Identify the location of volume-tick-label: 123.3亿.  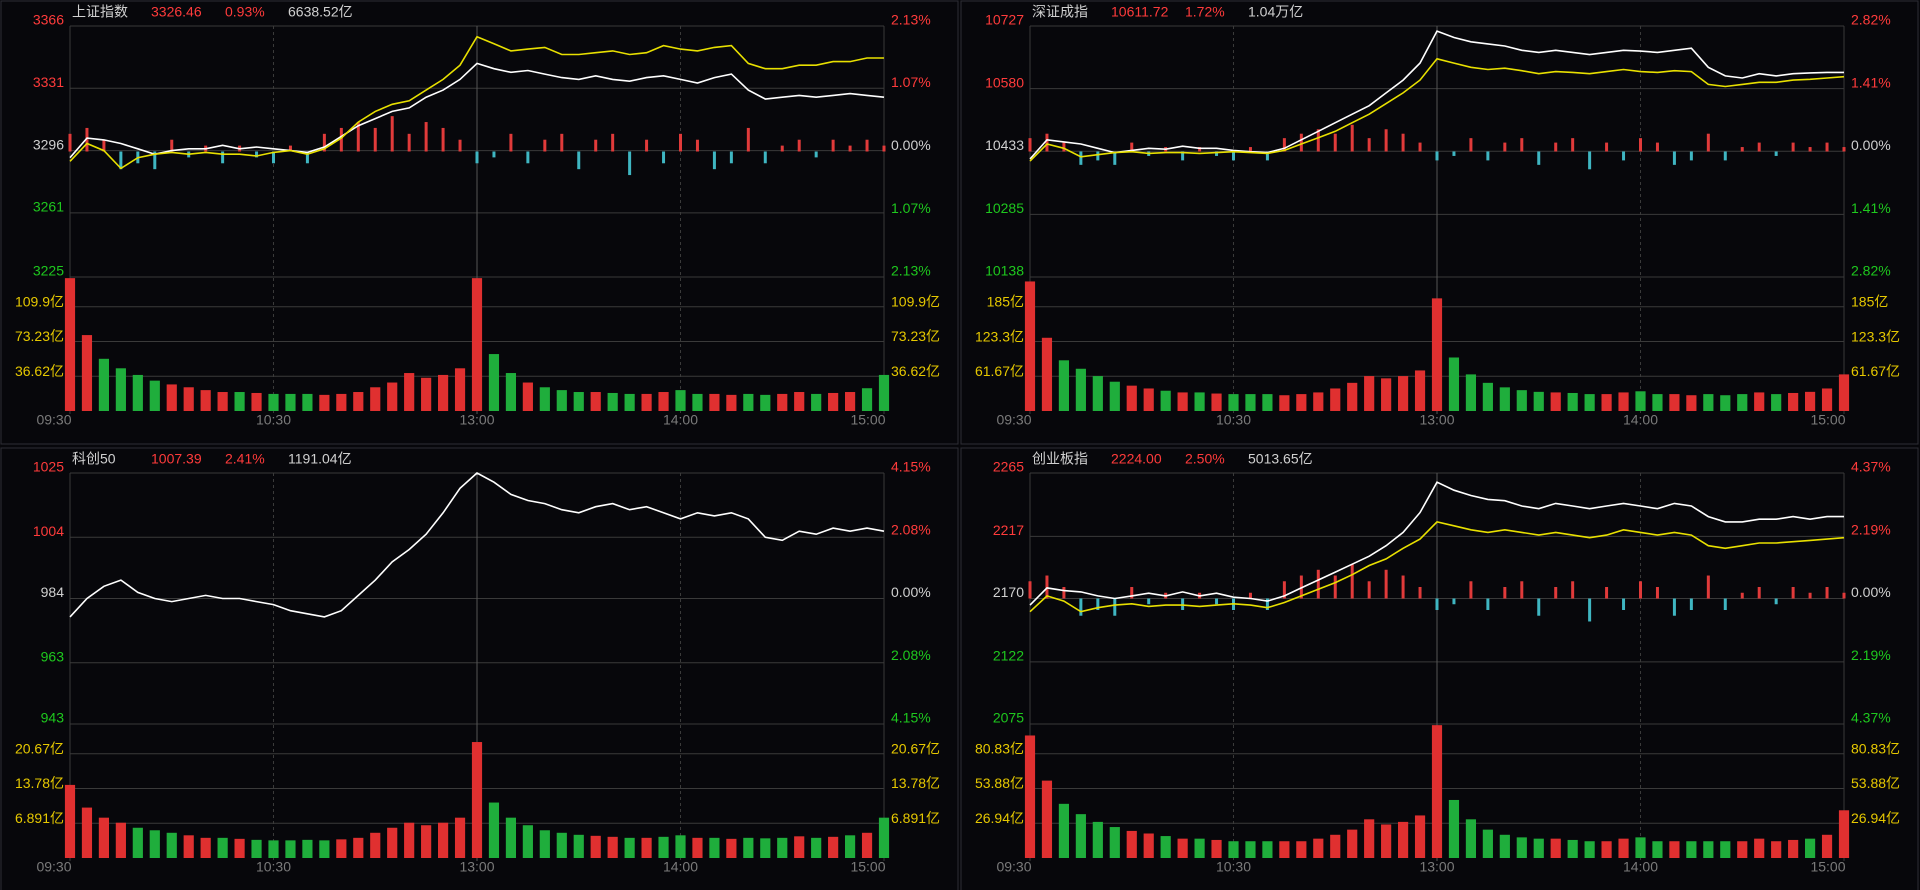
(999, 336).